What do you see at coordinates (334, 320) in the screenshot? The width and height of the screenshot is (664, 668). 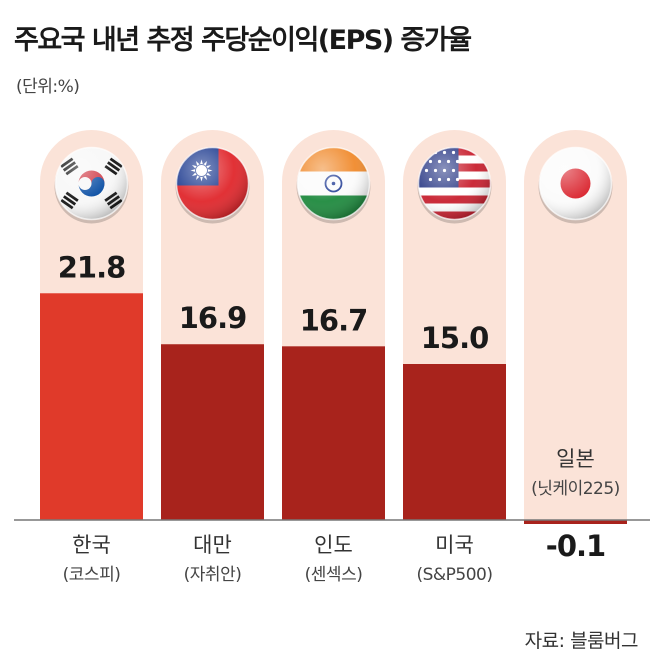 I see `value-label-india: 16.7` at bounding box center [334, 320].